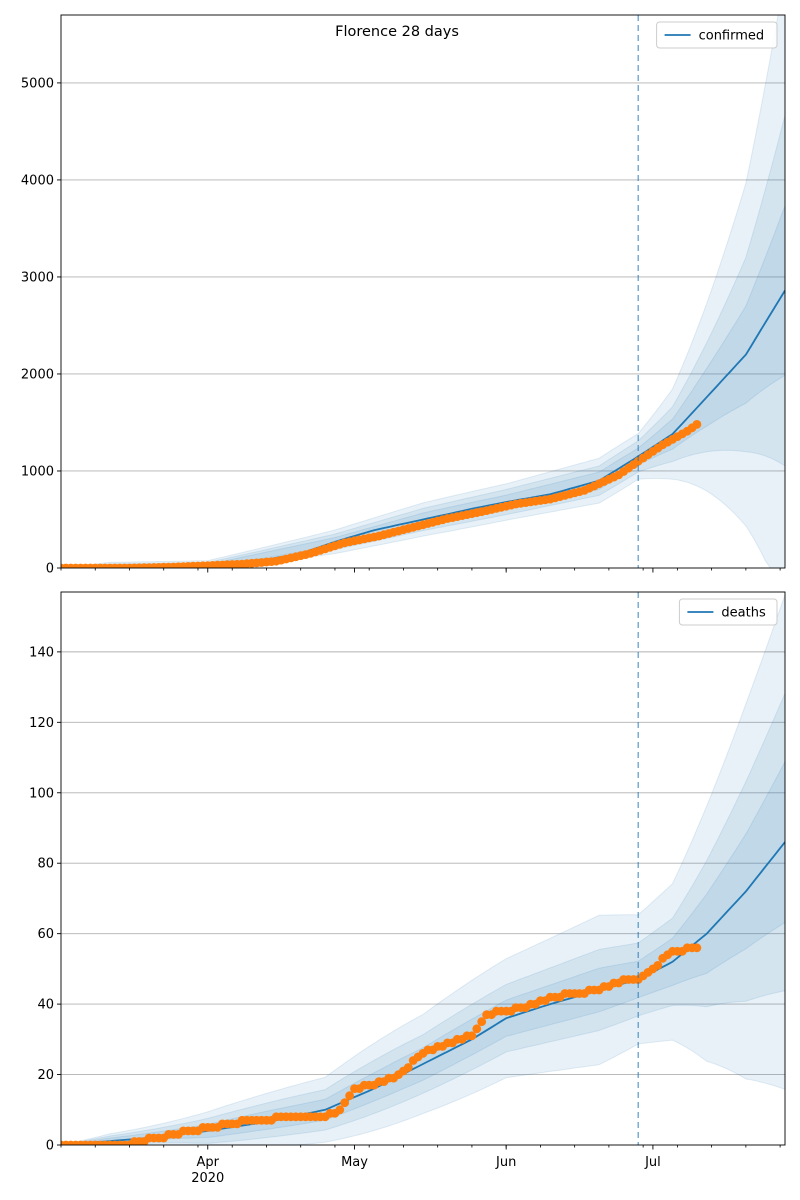 Image resolution: width=800 pixels, height=1200 pixels. What do you see at coordinates (37, 277) in the screenshot?
I see `y-tick-label: 3000` at bounding box center [37, 277].